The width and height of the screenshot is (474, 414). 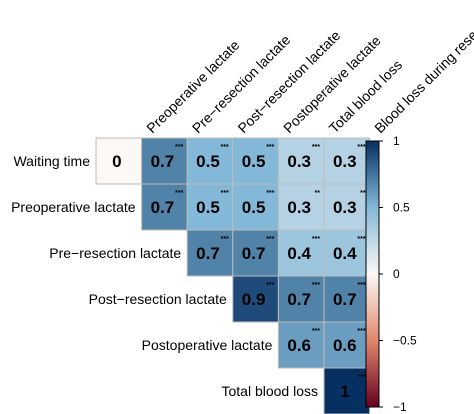 What do you see at coordinates (116, 161) in the screenshot?
I see `cell-value-label: 0` at bounding box center [116, 161].